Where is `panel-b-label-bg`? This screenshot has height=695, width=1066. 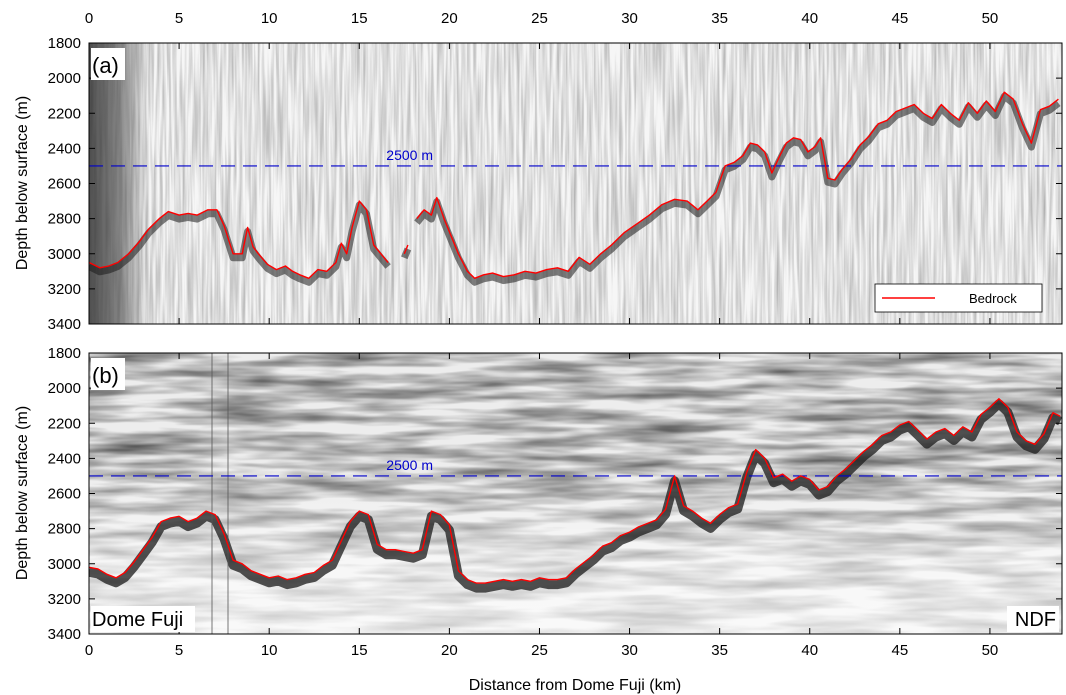 panel-b-label-bg is located at coordinates (108, 374).